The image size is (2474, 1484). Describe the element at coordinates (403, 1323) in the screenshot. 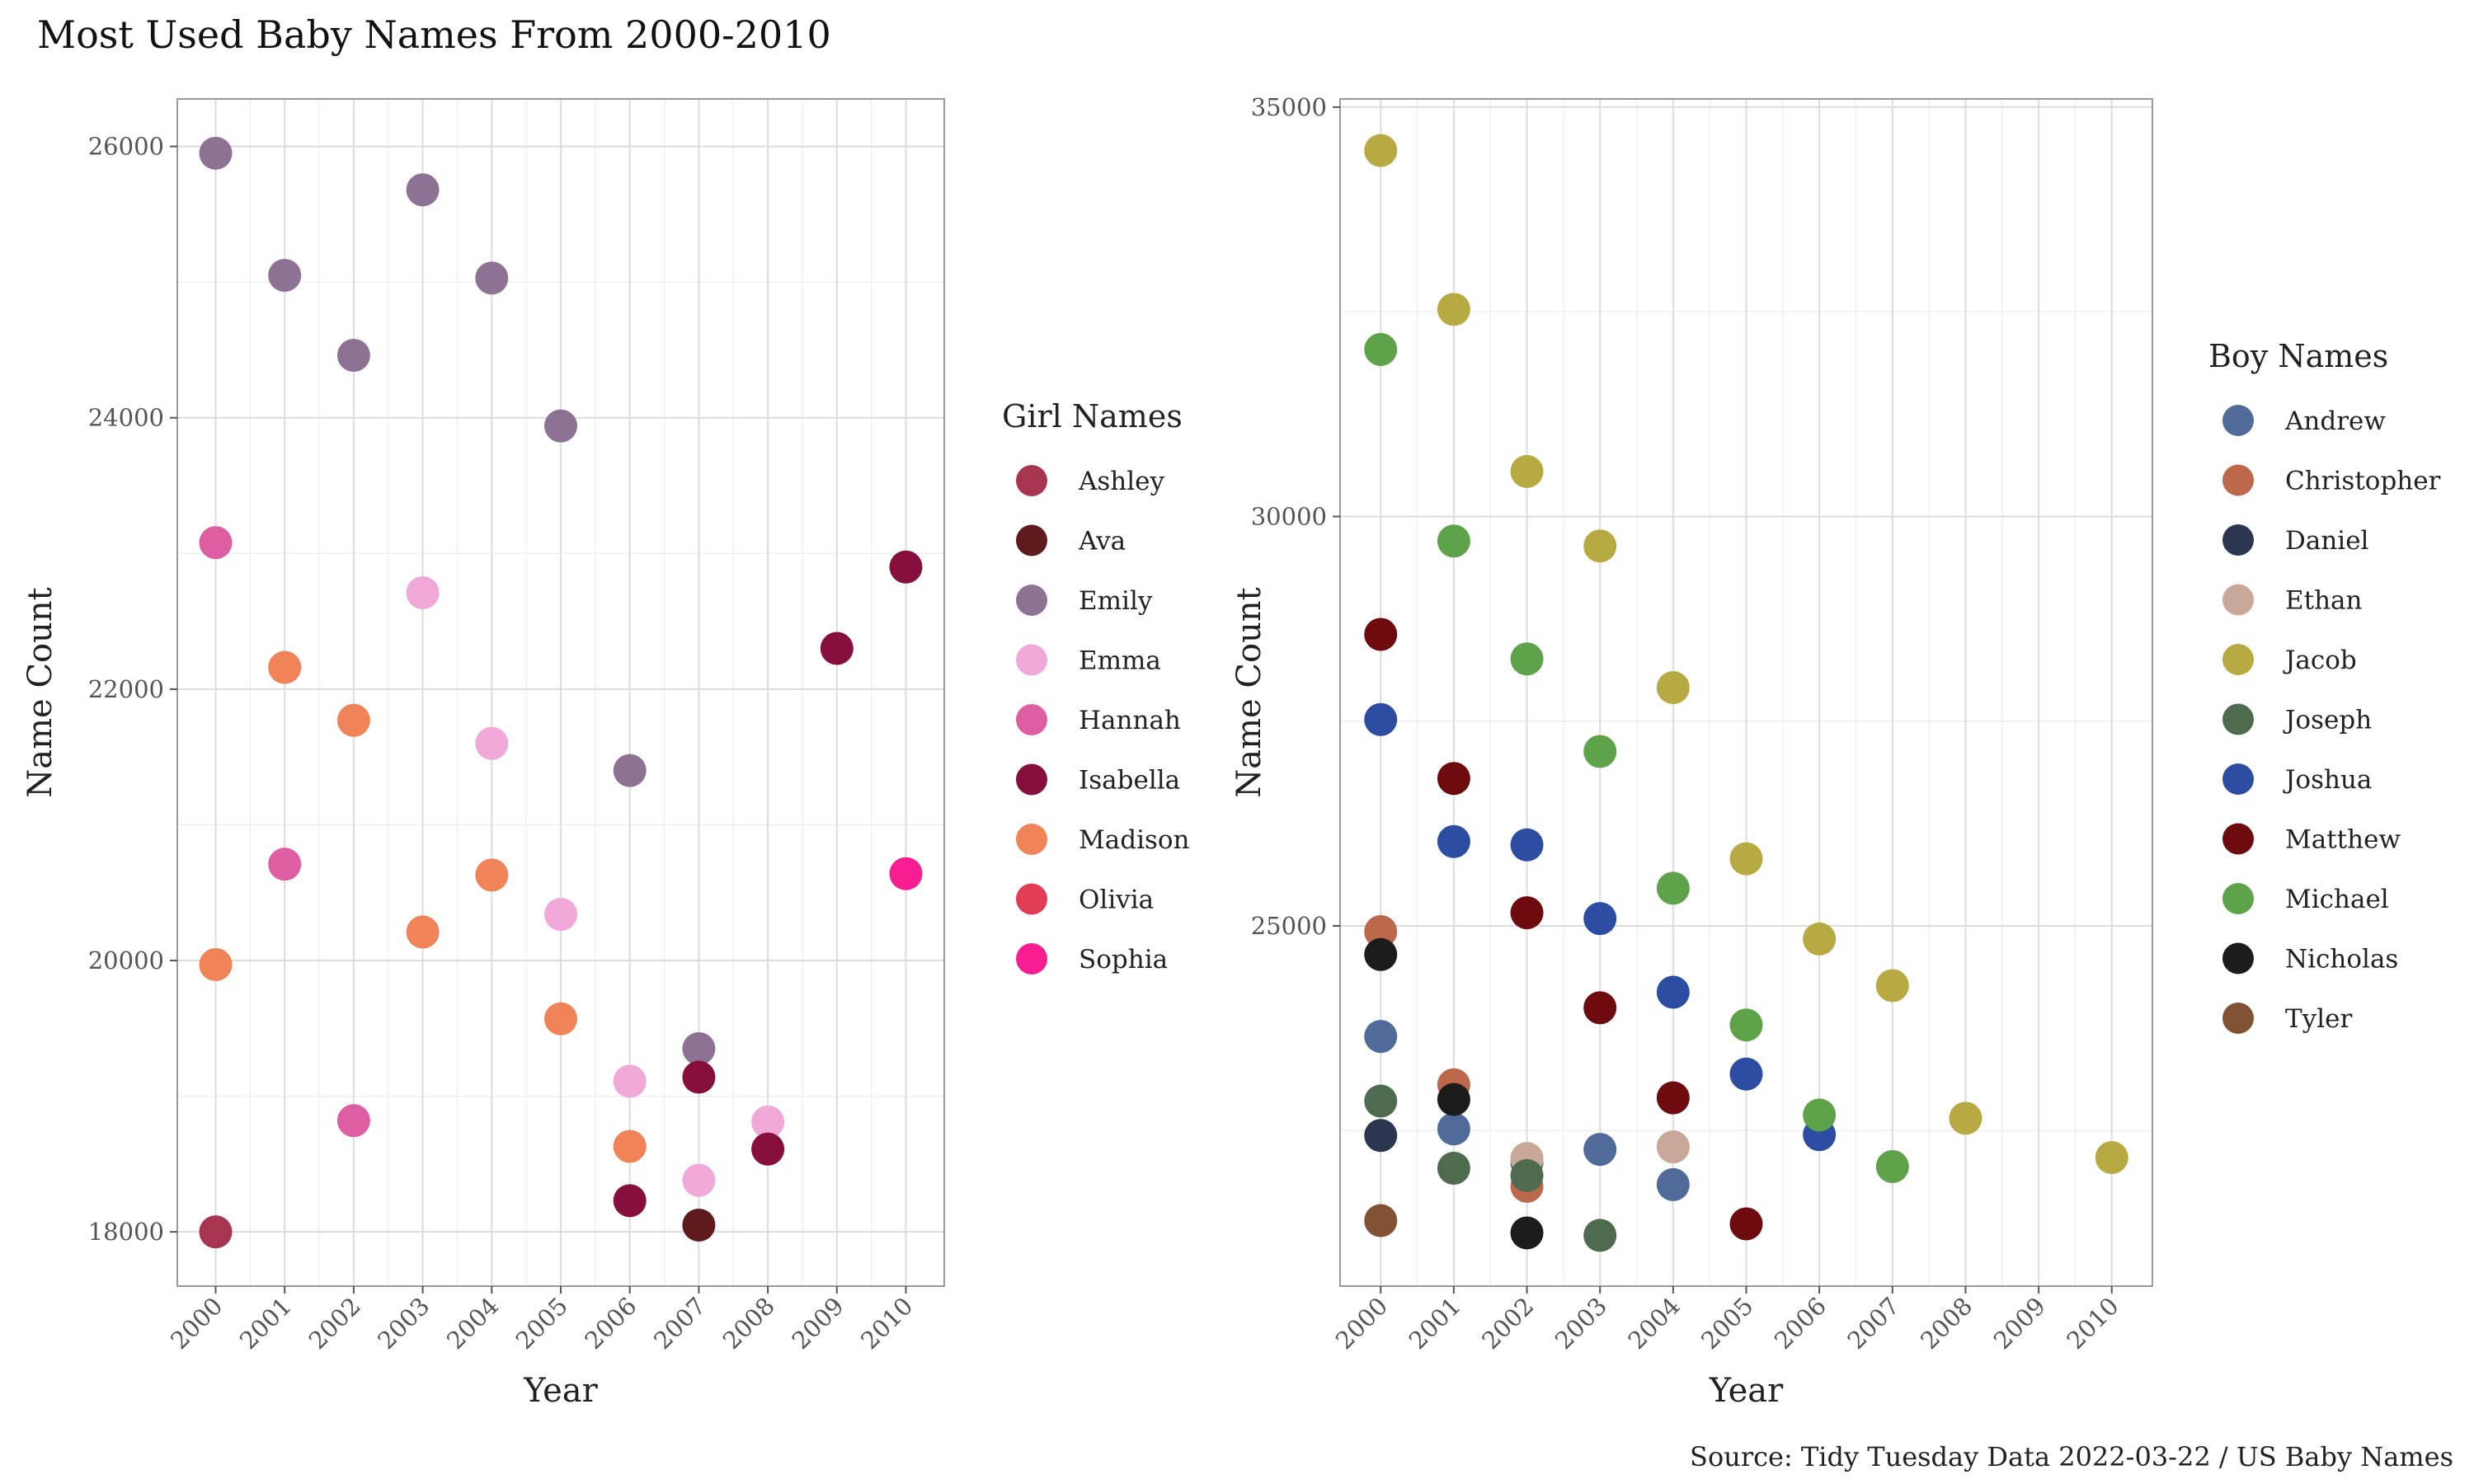

I see `x-tick-label: 2003` at that location.